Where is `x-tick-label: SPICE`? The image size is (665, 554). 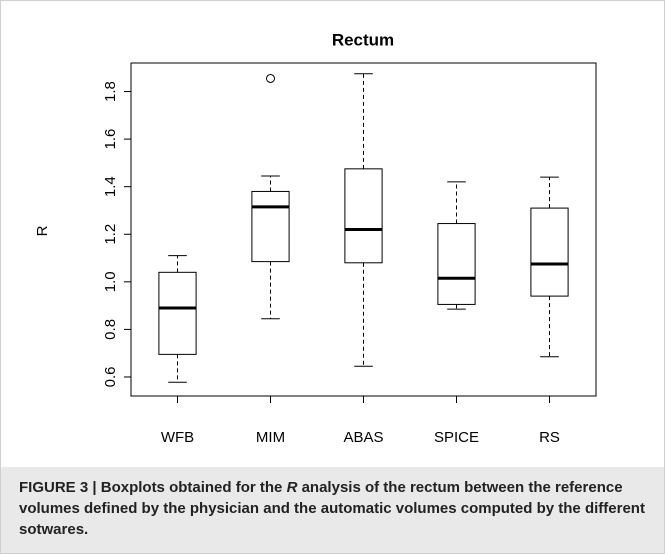
x-tick-label: SPICE is located at coordinates (456, 437).